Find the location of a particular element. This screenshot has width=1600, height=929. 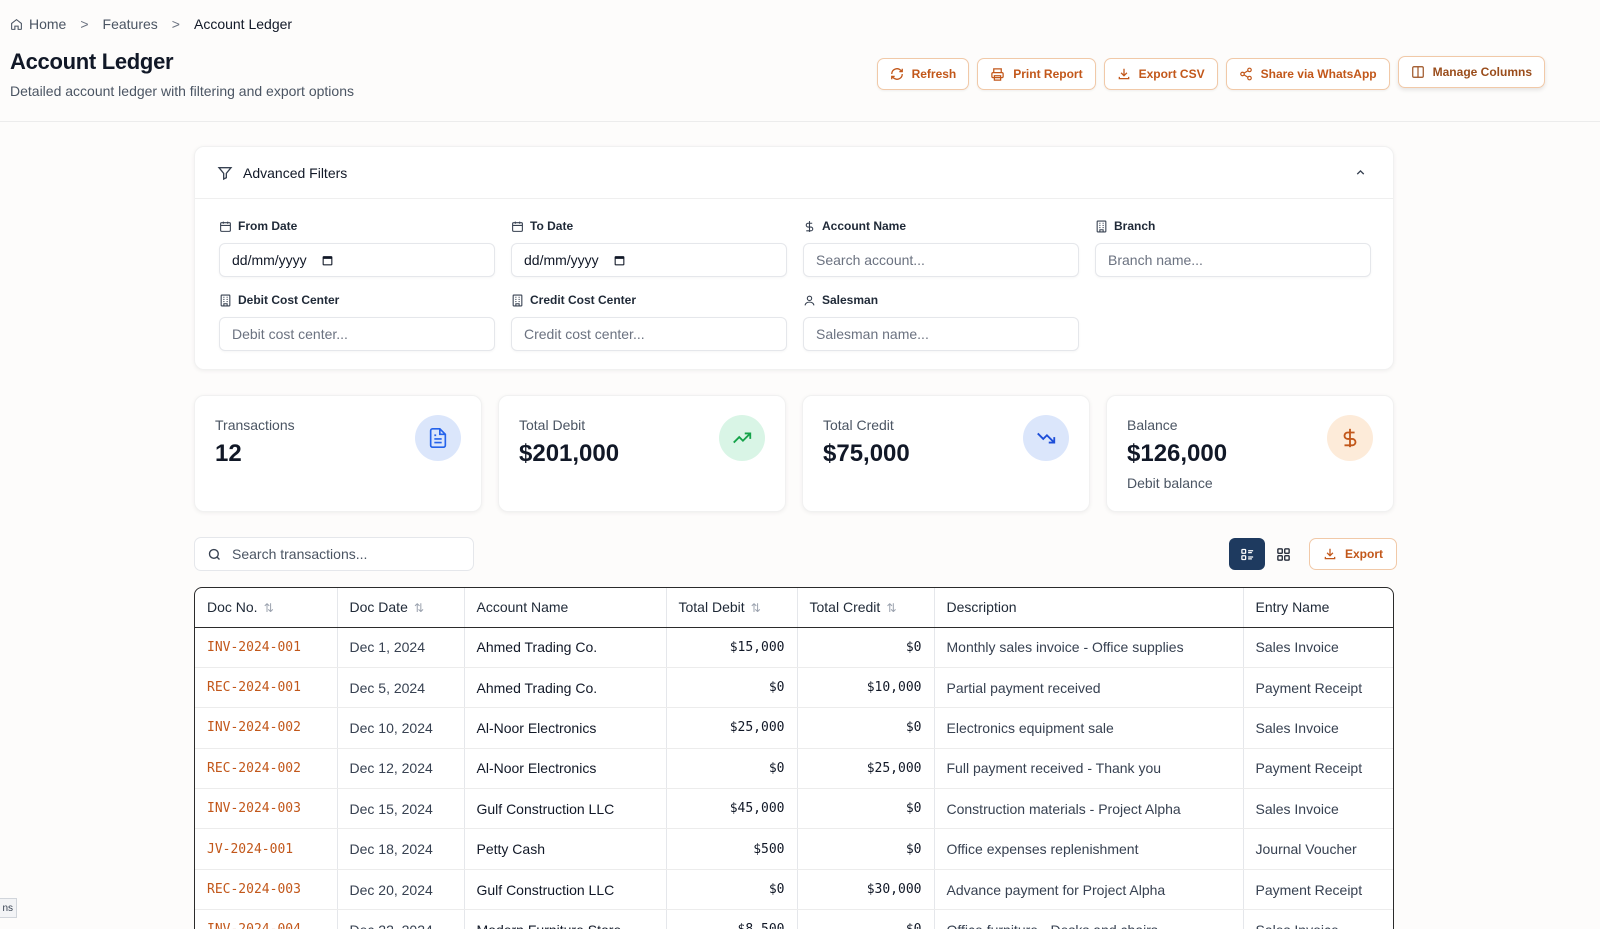

doc-date: Dec 22, 2024 is located at coordinates (401, 919).